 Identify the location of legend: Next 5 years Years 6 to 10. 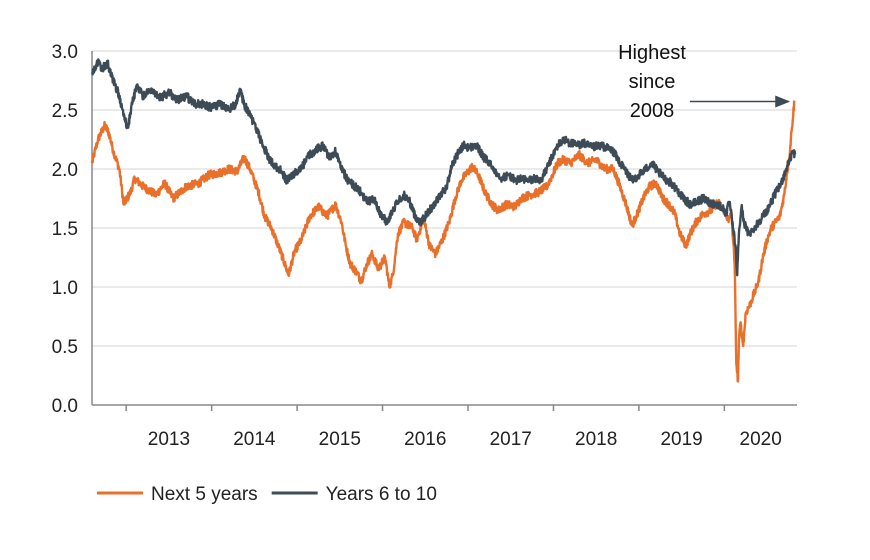
(267, 494).